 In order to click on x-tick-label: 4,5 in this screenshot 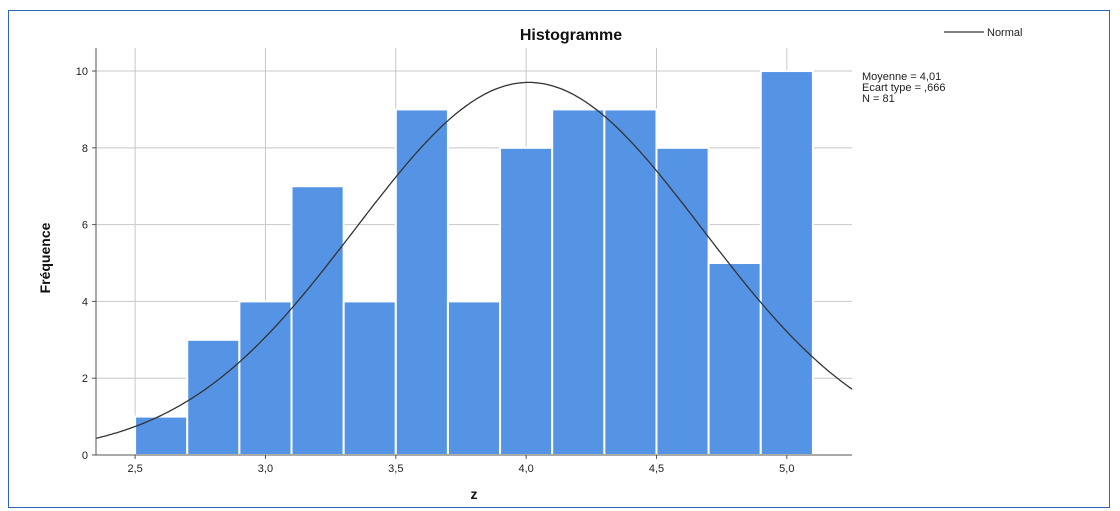, I will do `click(656, 469)`.